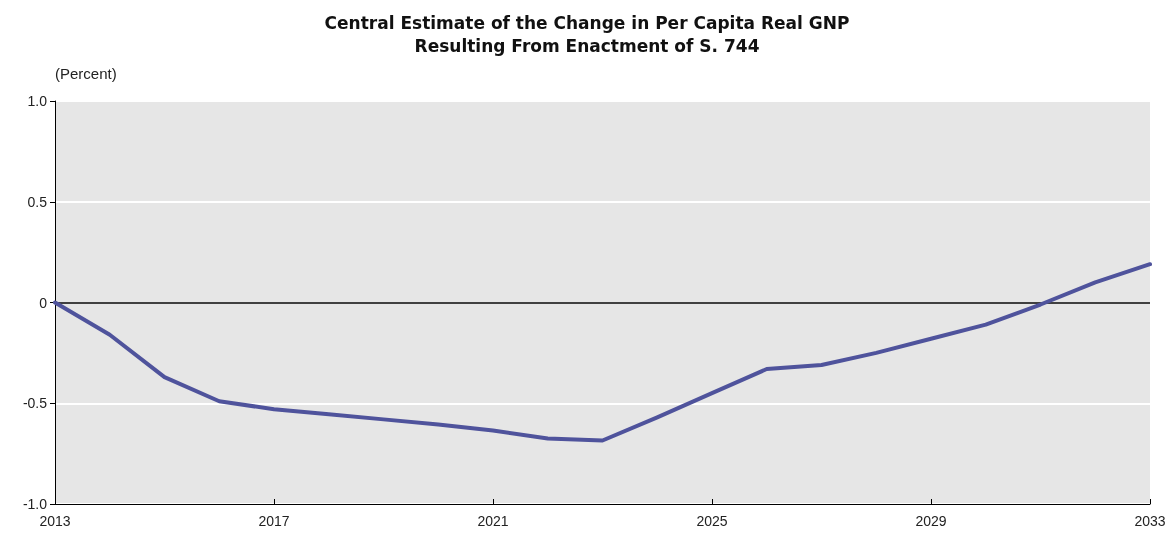 The height and width of the screenshot is (541, 1174). Describe the element at coordinates (931, 521) in the screenshot. I see `x-tick-label: 2029` at that location.